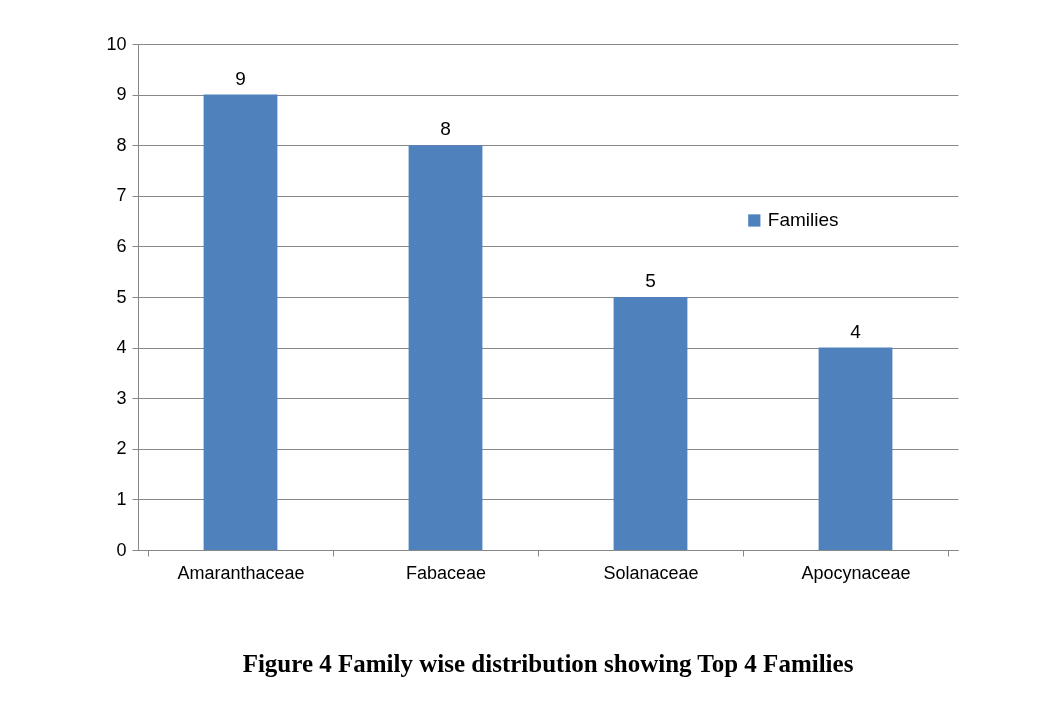 The image size is (1046, 702). What do you see at coordinates (121, 347) in the screenshot?
I see `y-tick-label: 4` at bounding box center [121, 347].